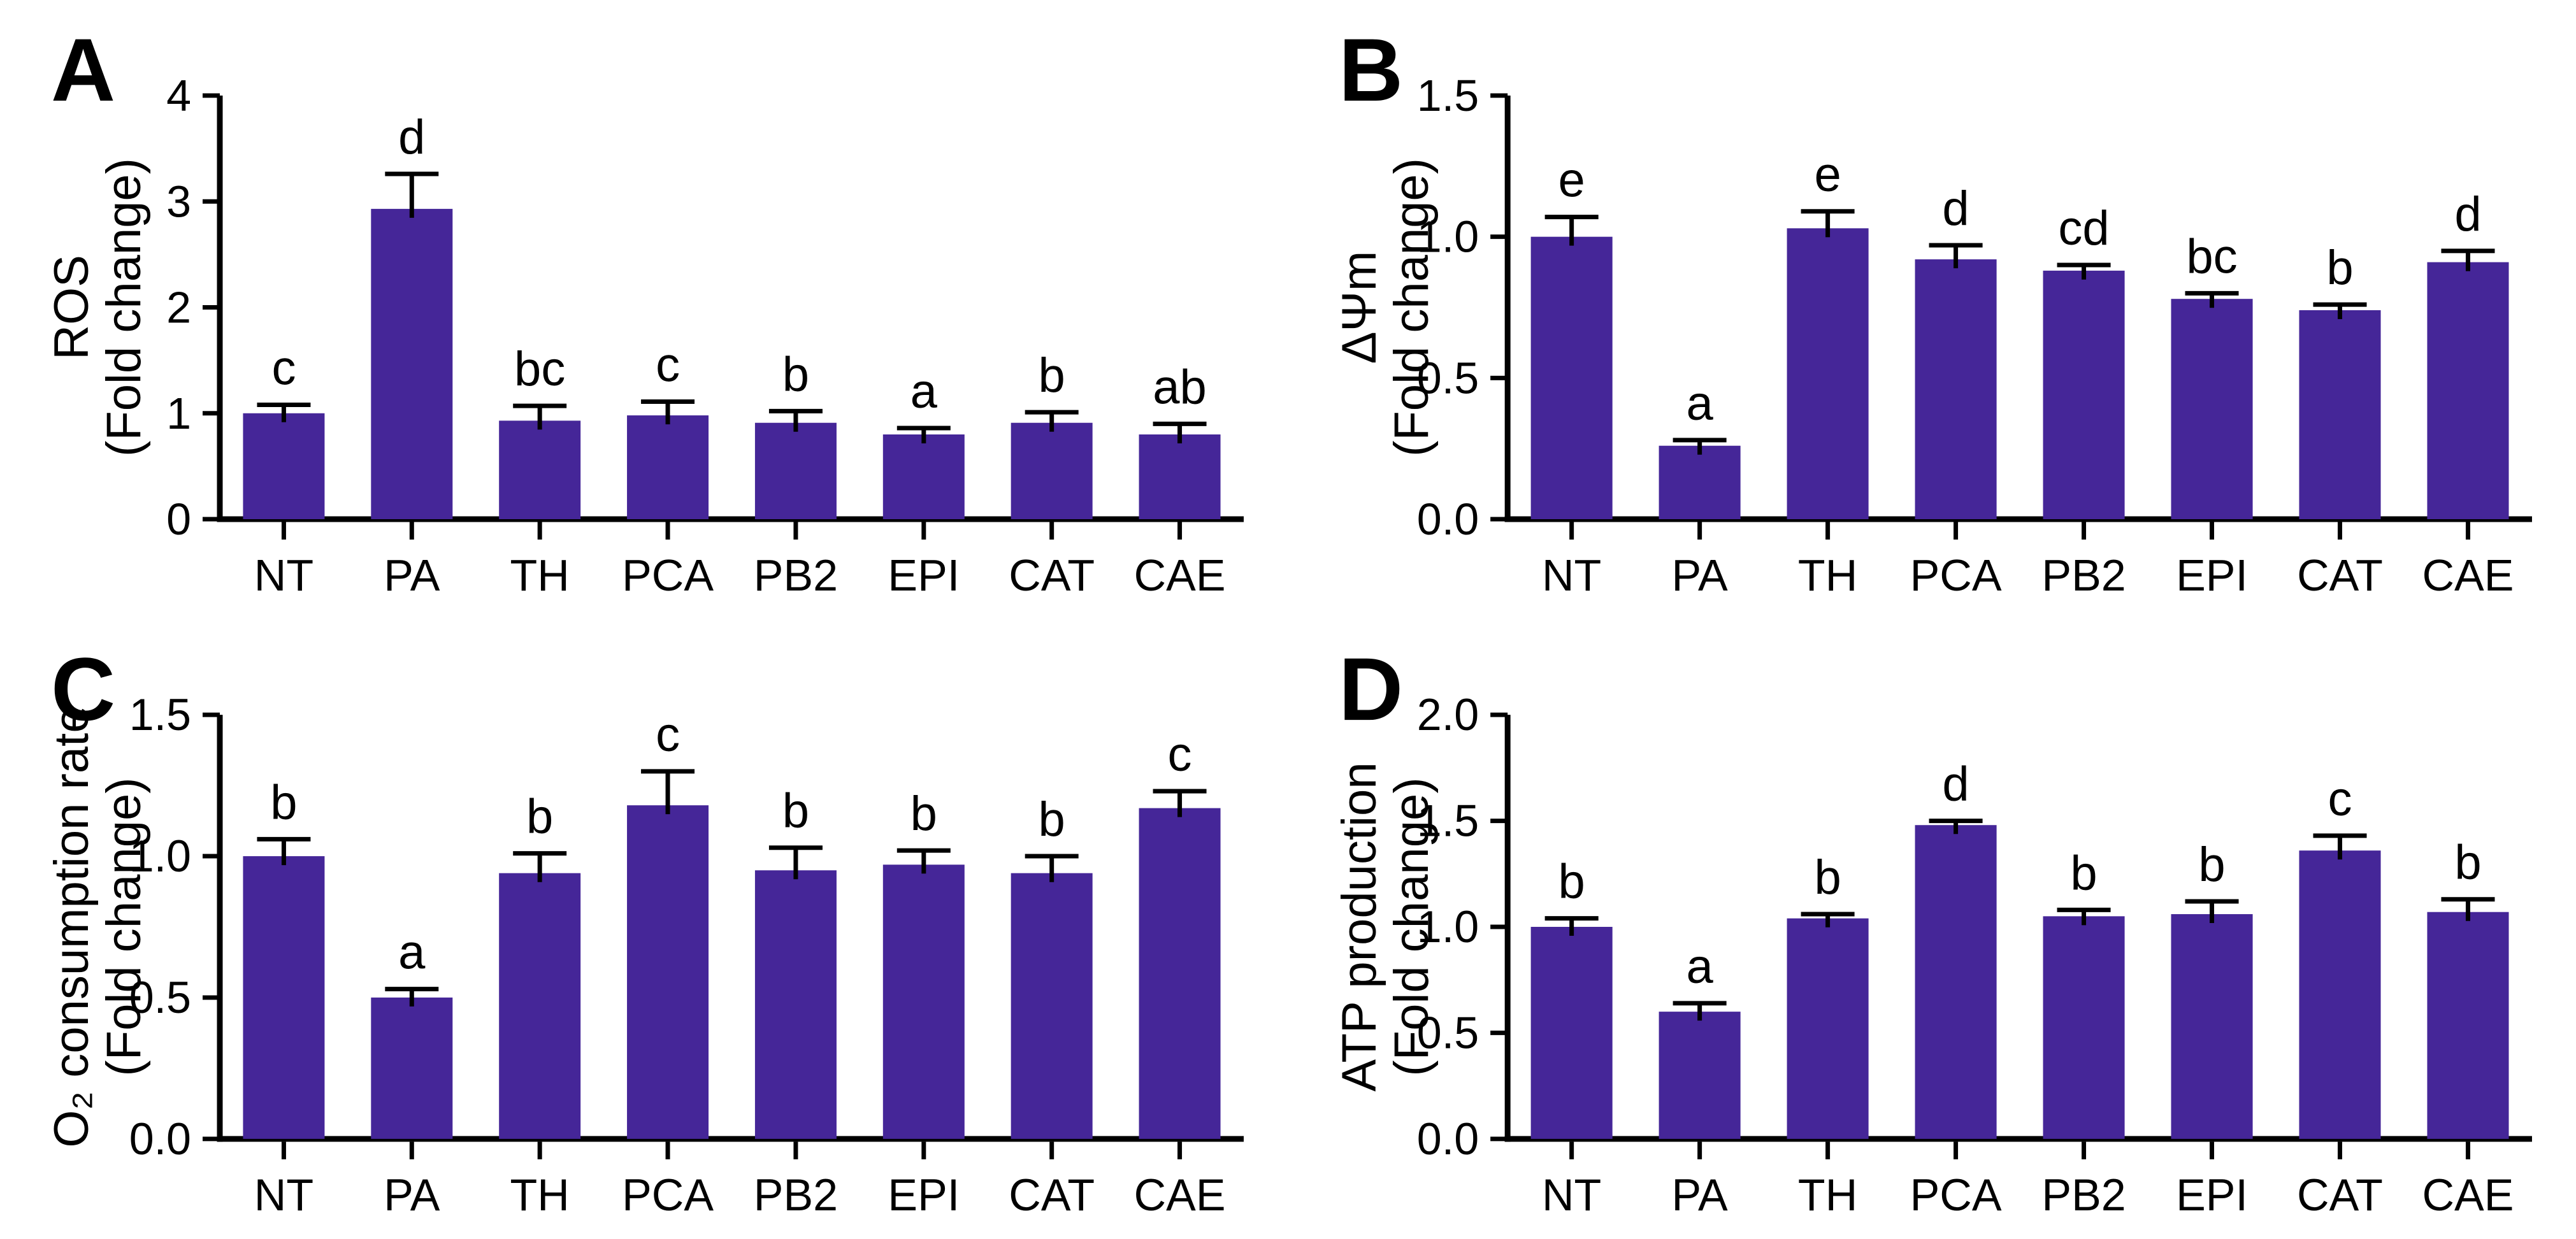 The width and height of the screenshot is (2576, 1239). Describe the element at coordinates (2211, 256) in the screenshot. I see `sig-letter-EPI: bc` at that location.